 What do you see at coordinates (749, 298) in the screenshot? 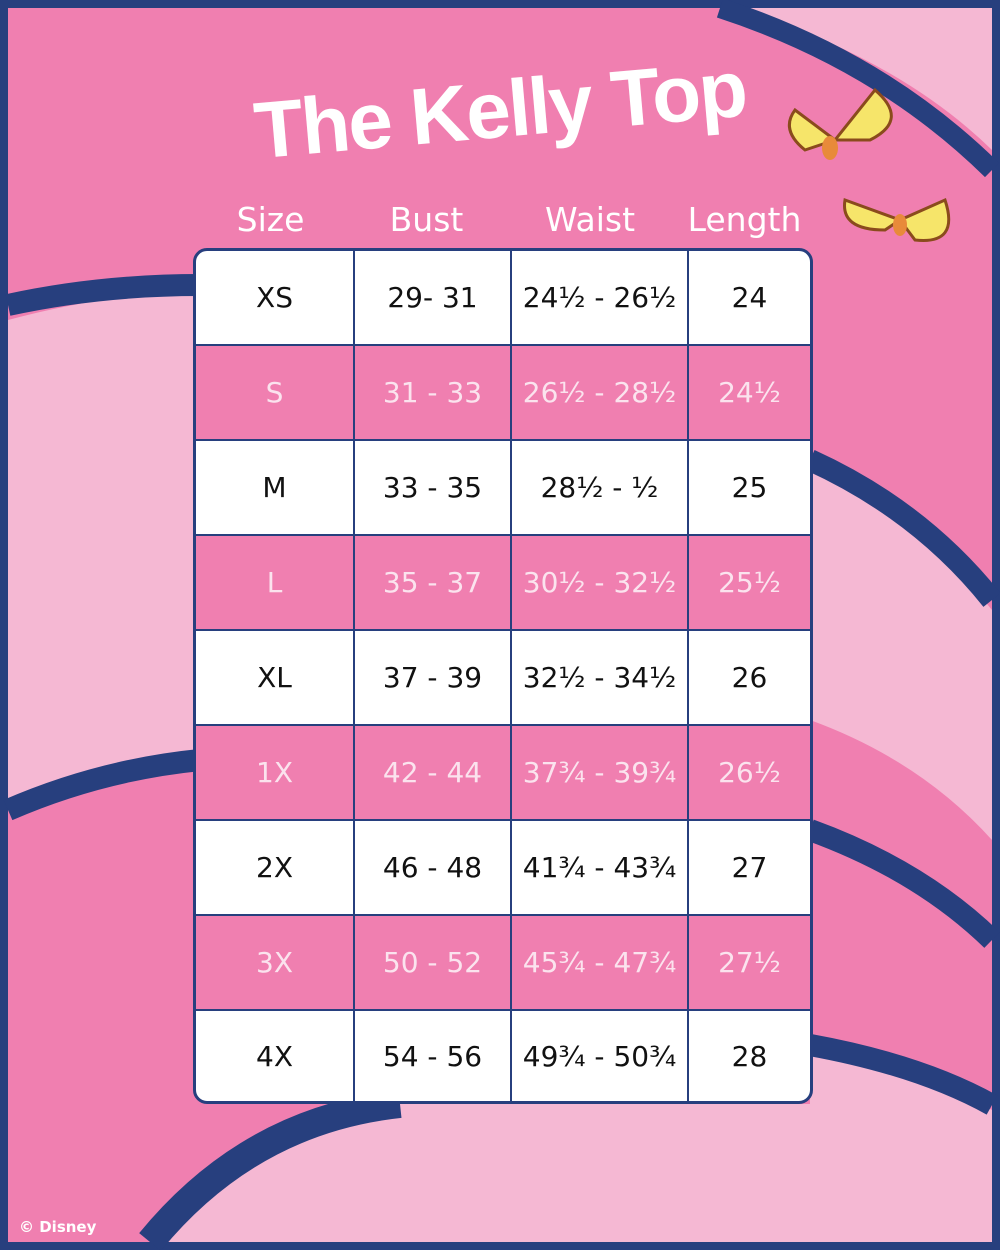
I see `length-cell: 24` at bounding box center [749, 298].